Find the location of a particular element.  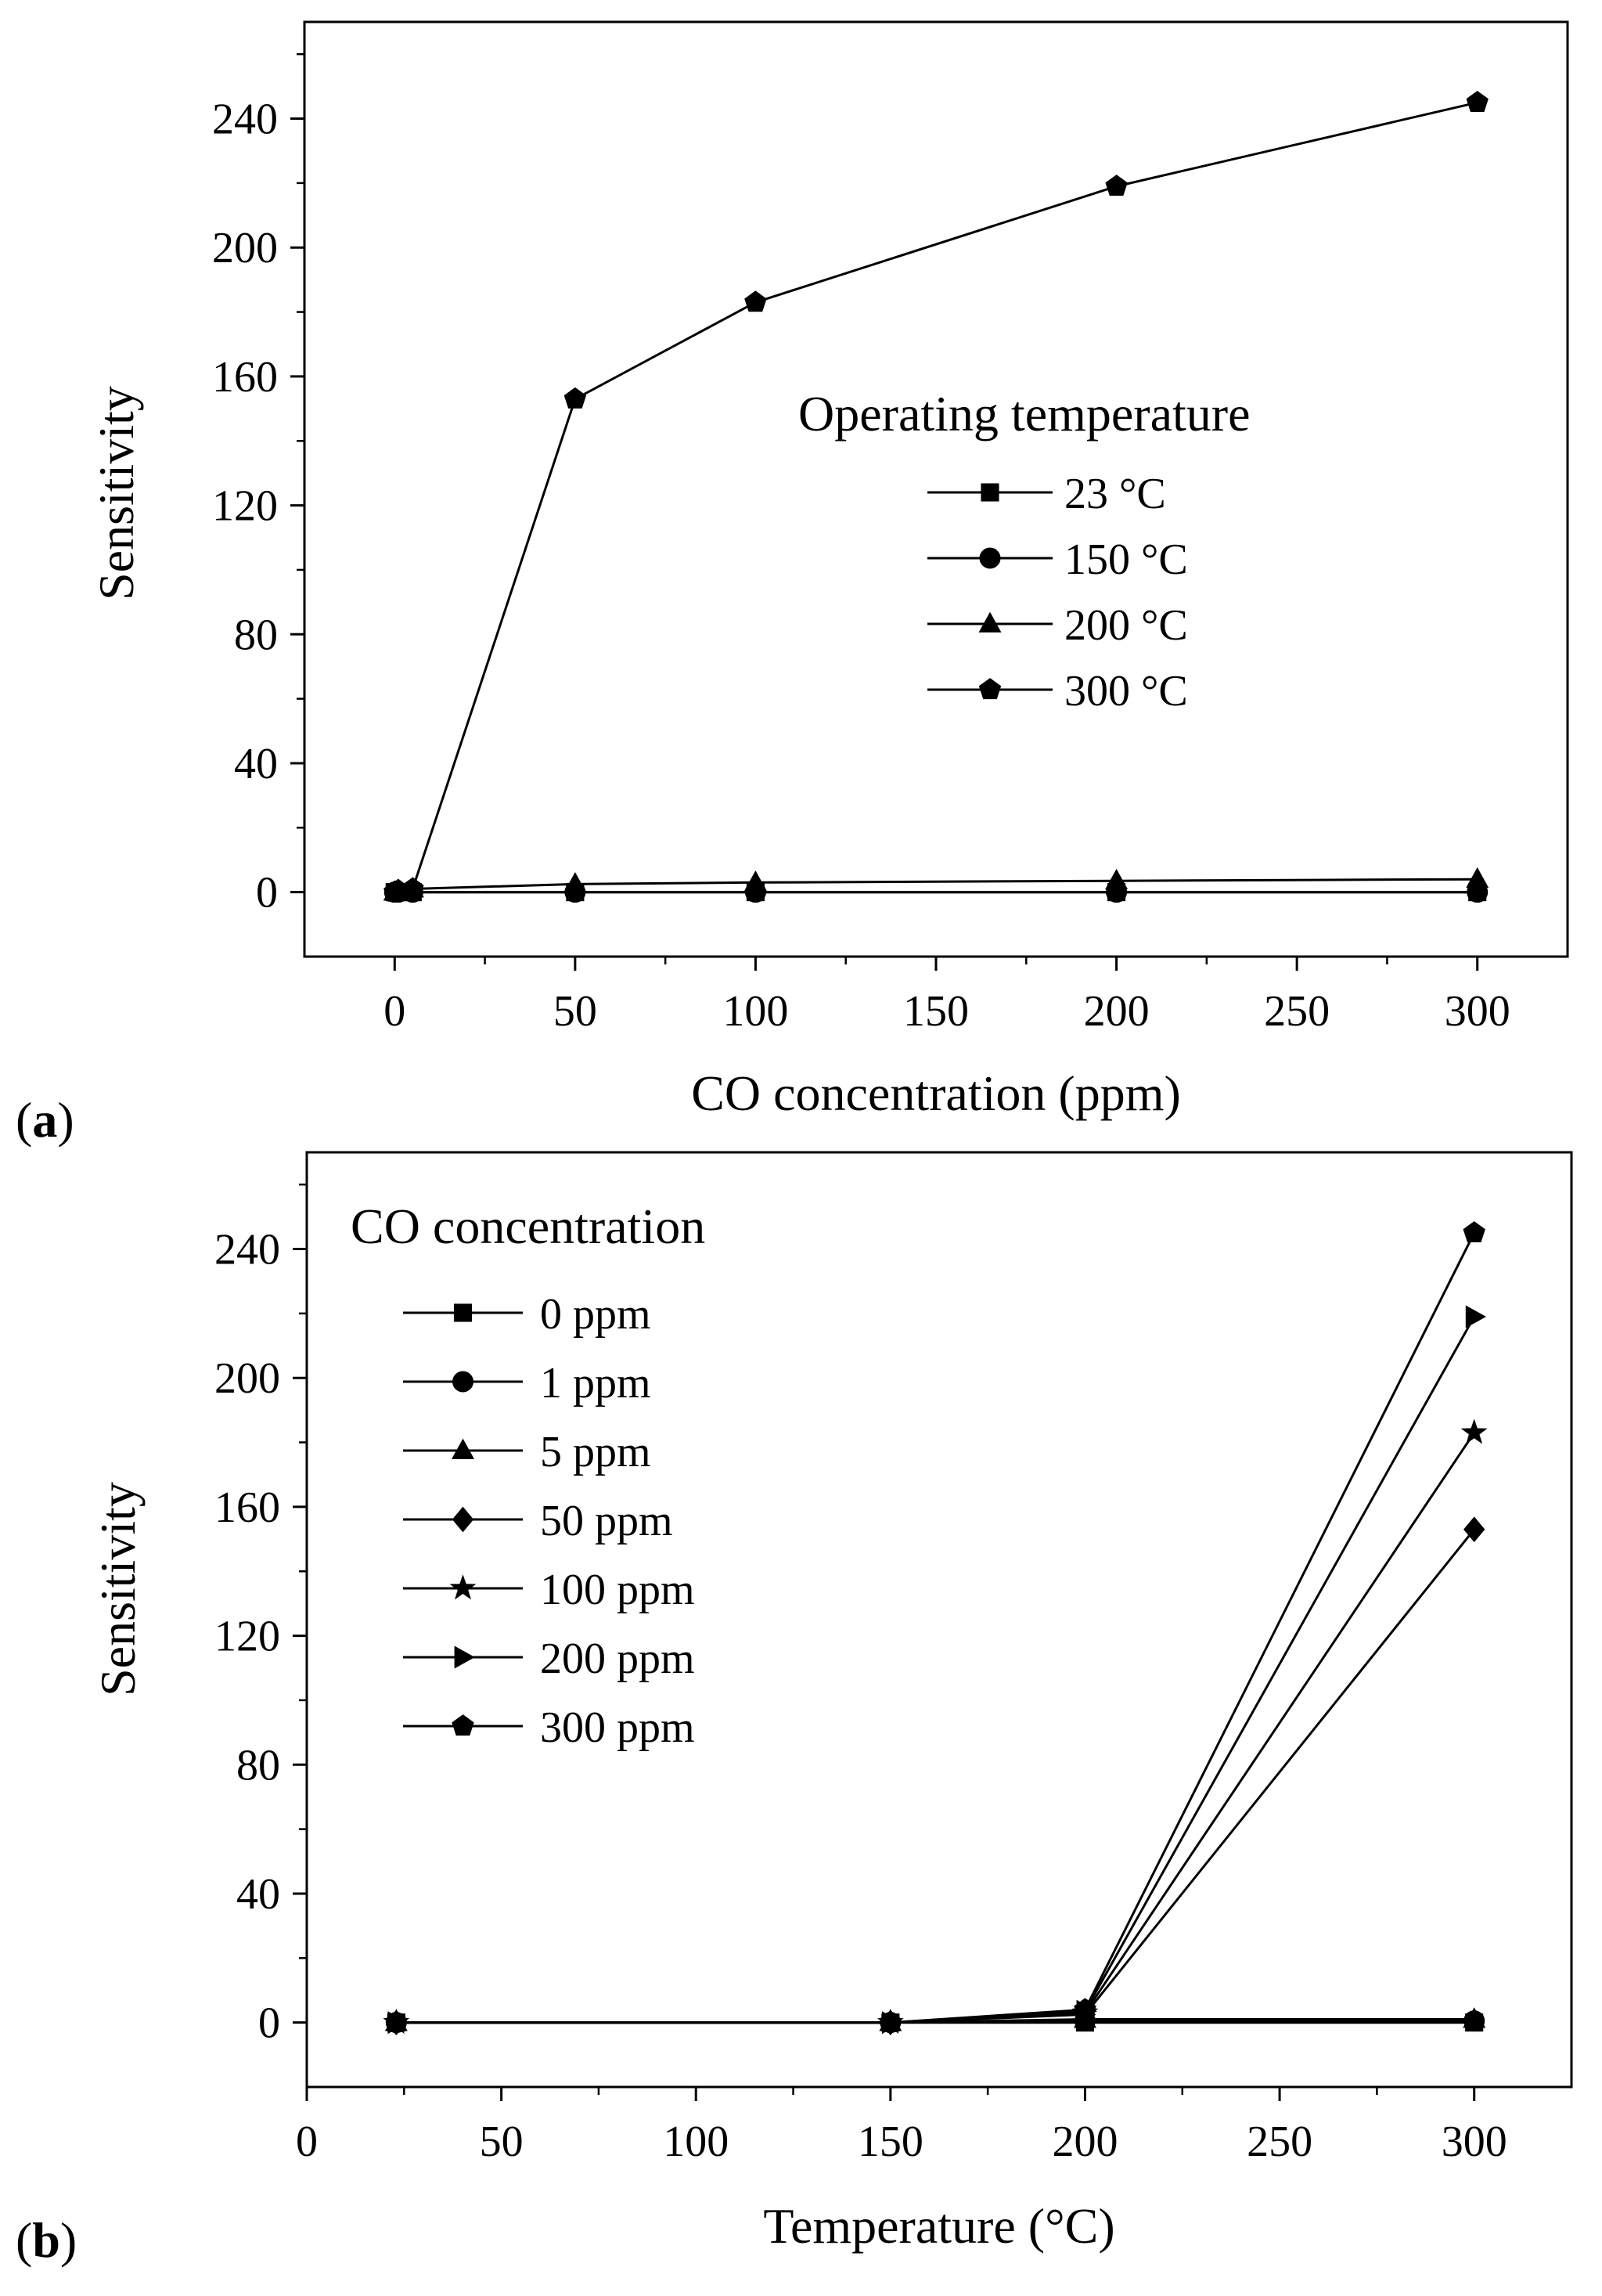

panel-label-letter: b is located at coordinates (46, 2240).